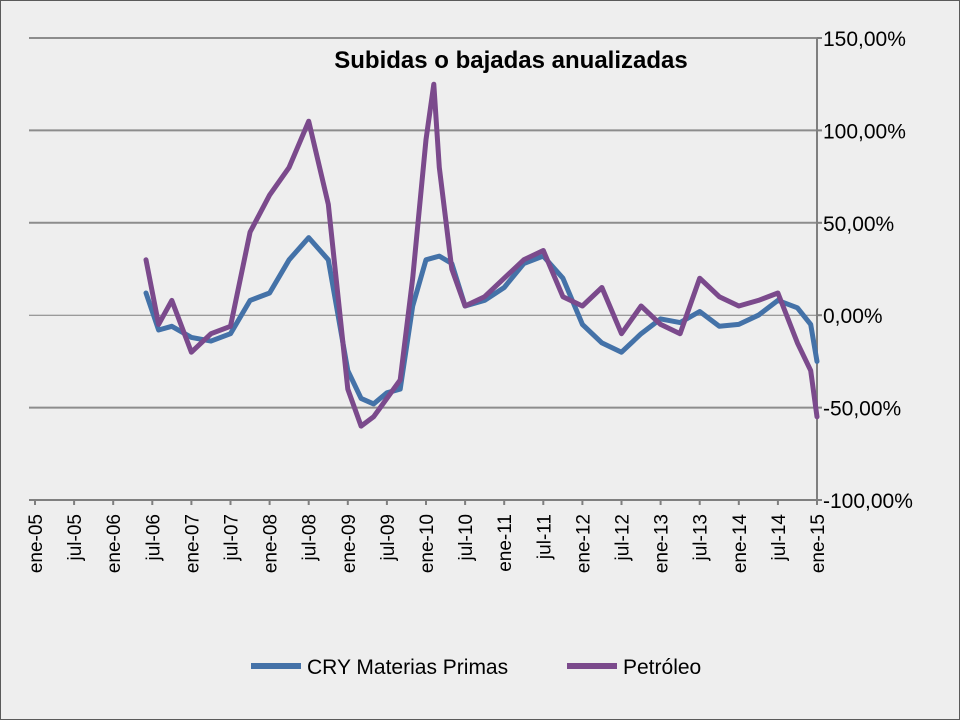  I want to click on x-tick-label: jul-10, so click(466, 537).